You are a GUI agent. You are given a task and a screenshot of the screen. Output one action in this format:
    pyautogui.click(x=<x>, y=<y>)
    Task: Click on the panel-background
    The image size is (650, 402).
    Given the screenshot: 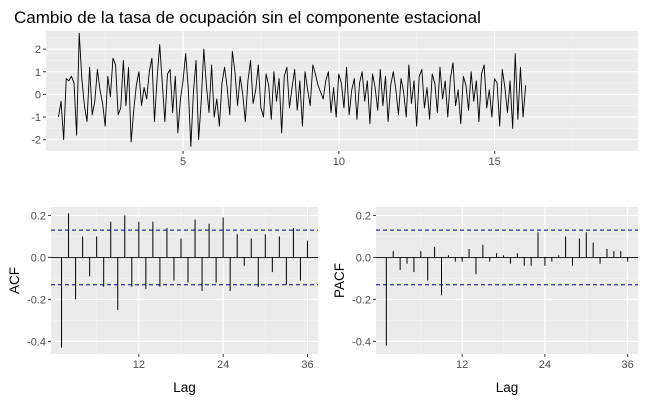 What is the action you would take?
    pyautogui.click(x=507, y=280)
    